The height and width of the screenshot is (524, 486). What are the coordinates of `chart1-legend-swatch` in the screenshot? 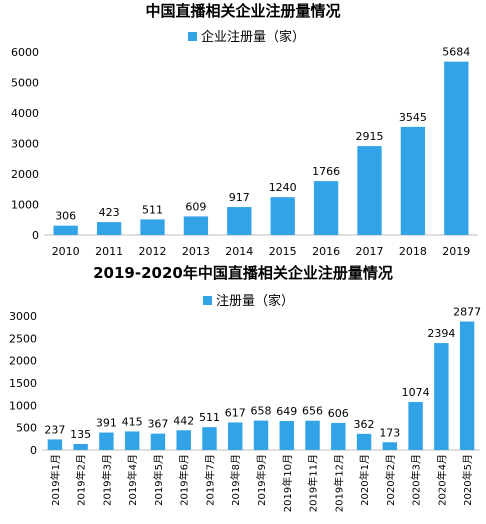 It's located at (192, 36).